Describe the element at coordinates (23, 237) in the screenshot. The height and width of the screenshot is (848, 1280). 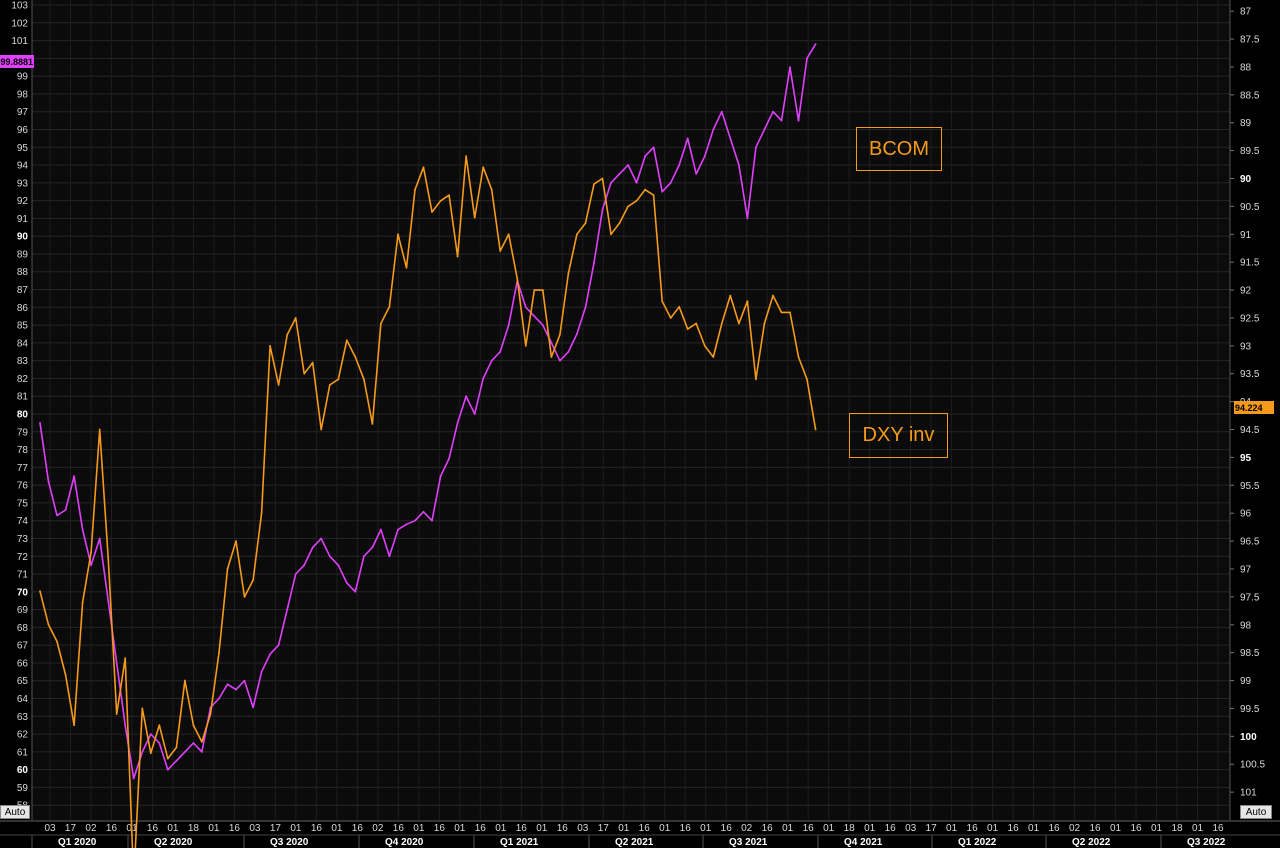
I see `left-tick-label: 90` at that location.